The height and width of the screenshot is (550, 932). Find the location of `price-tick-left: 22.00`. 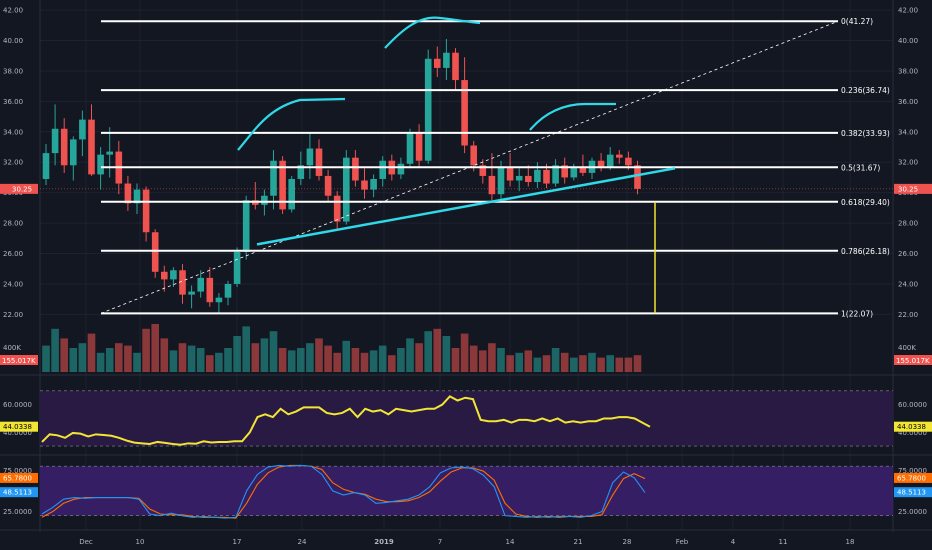

price-tick-left: 22.00 is located at coordinates (13, 315).